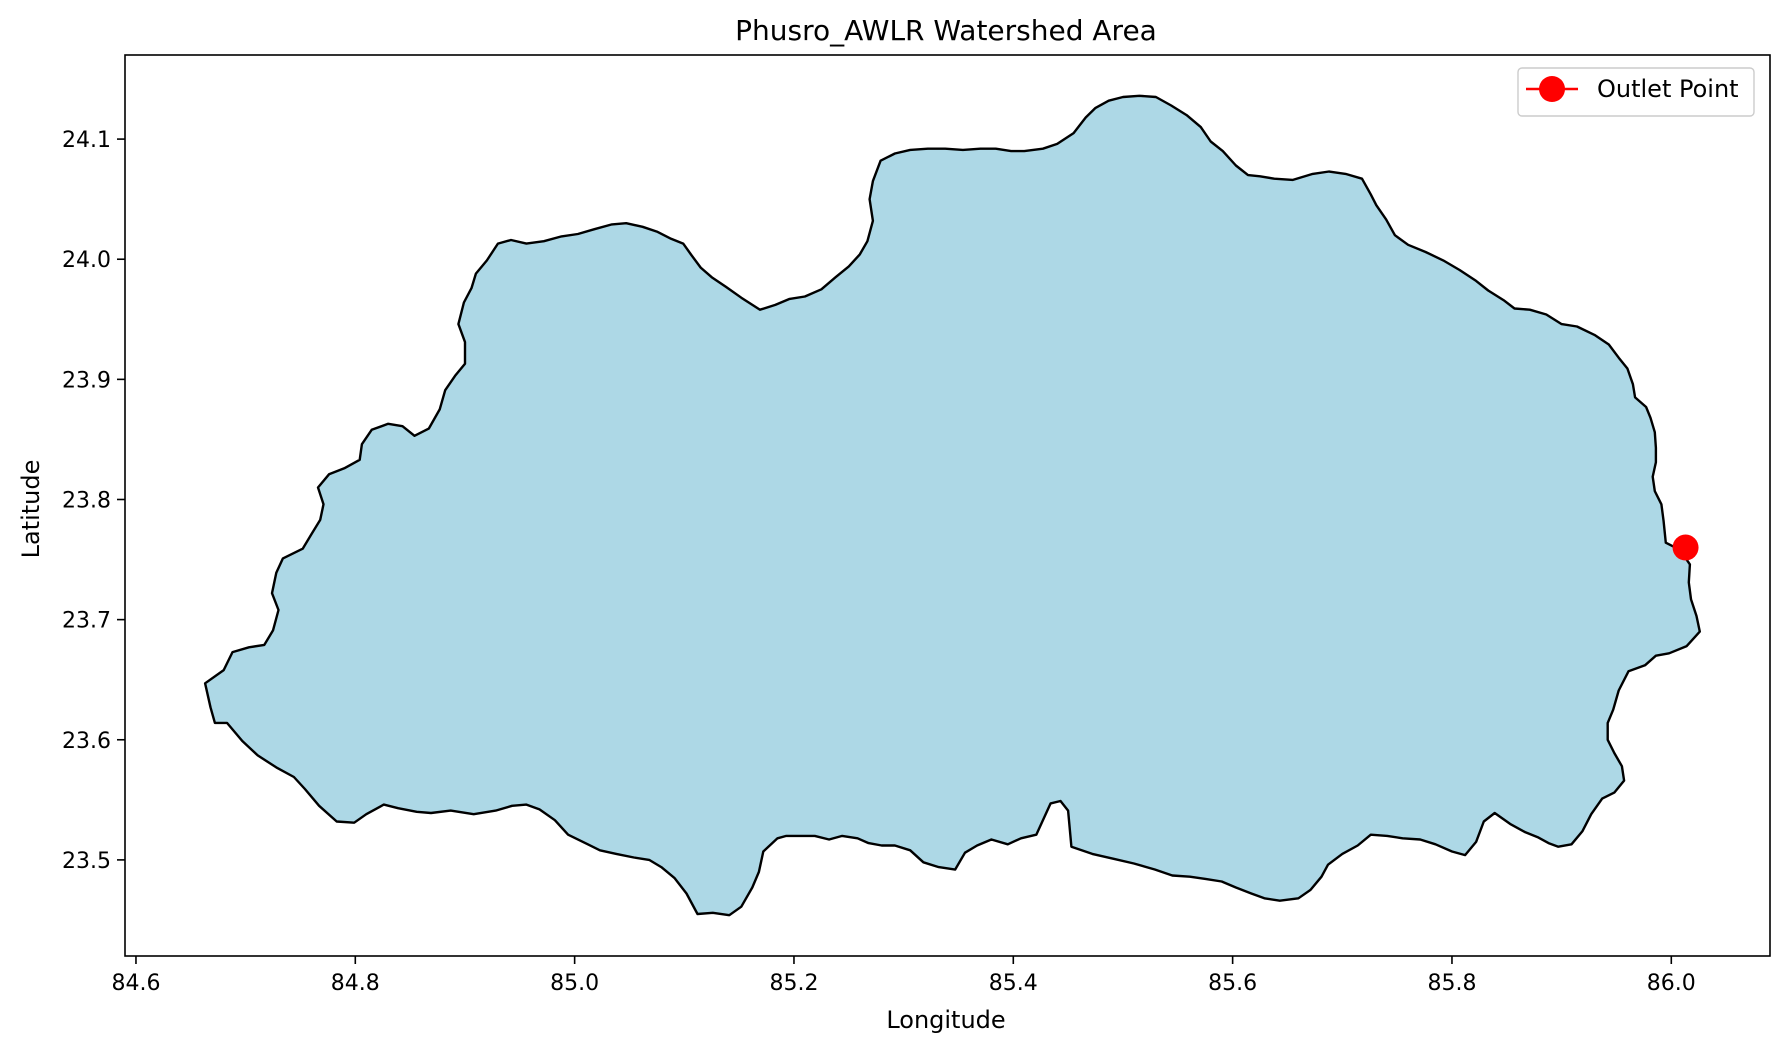 This screenshot has width=1781, height=1047. I want to click on y-tick-label: 23.8, so click(86, 500).